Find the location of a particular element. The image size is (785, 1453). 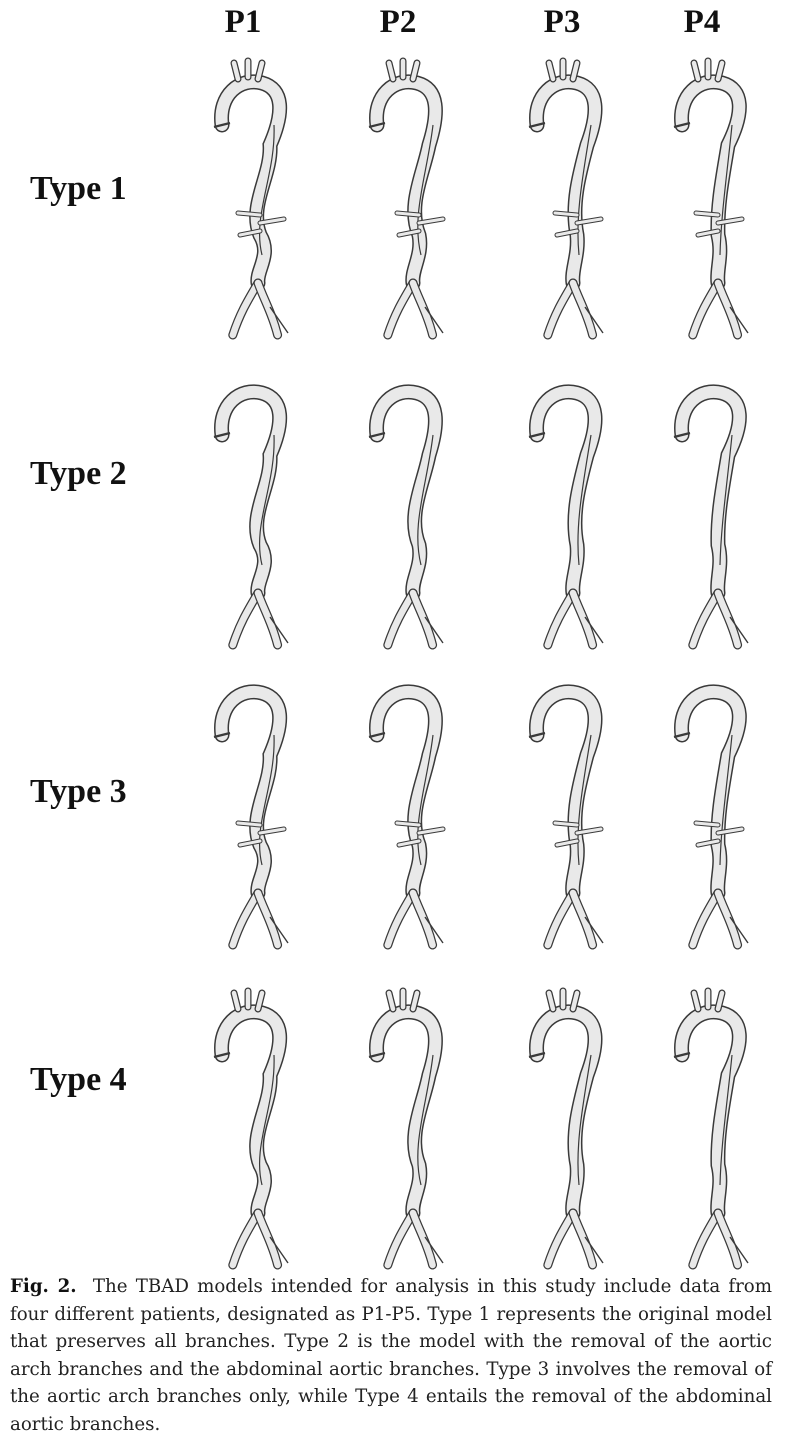

column-label-p3: P3 is located at coordinates (562, 22).